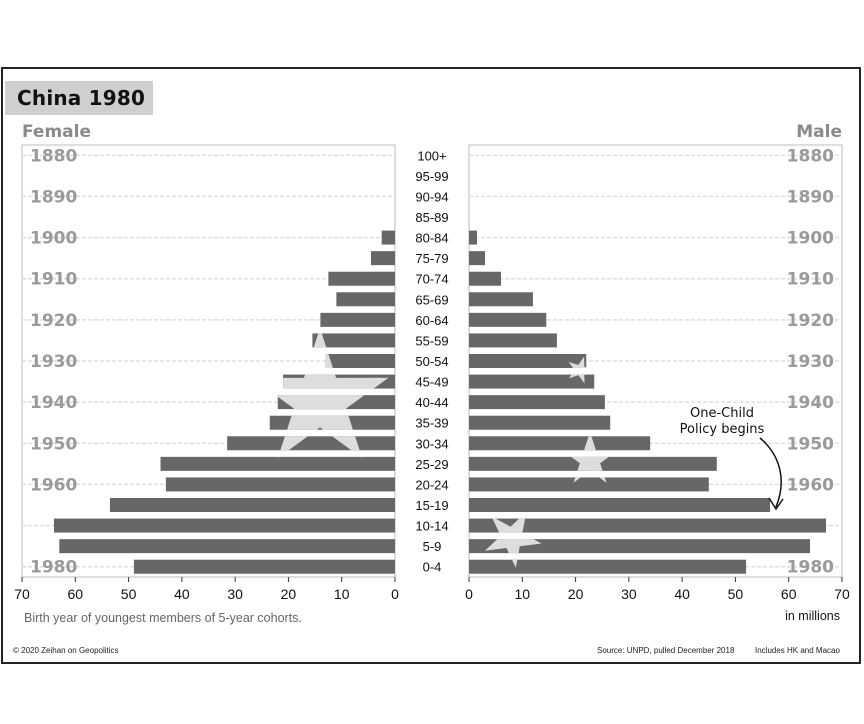 The image size is (864, 724). What do you see at coordinates (810, 444) in the screenshot?
I see `male-birth-year-label: 1950` at bounding box center [810, 444].